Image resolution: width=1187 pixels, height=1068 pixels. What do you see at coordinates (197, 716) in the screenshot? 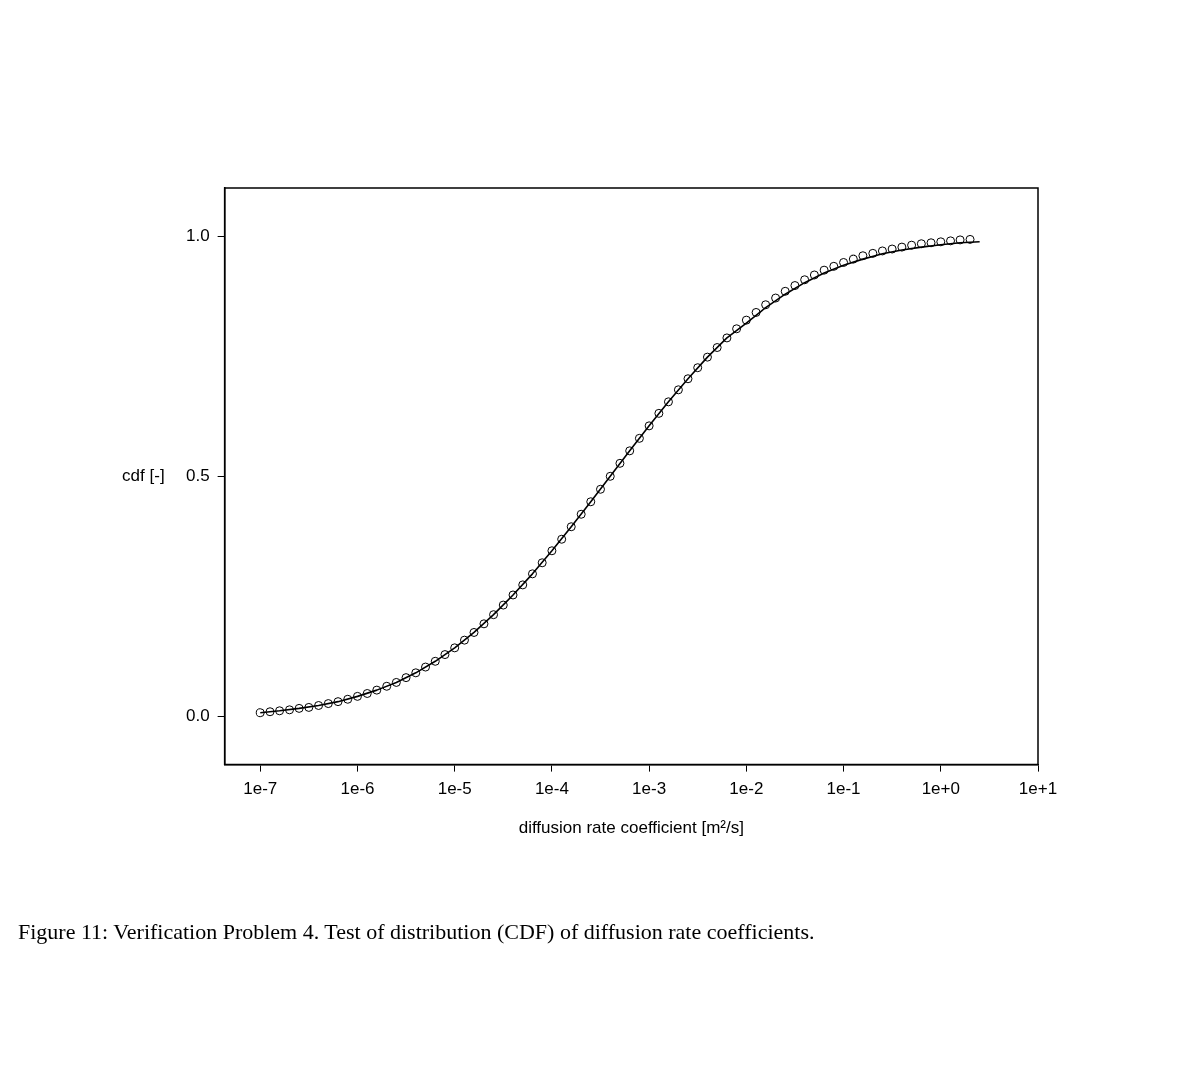
I see `y-tick-label: 0.0` at bounding box center [197, 716].